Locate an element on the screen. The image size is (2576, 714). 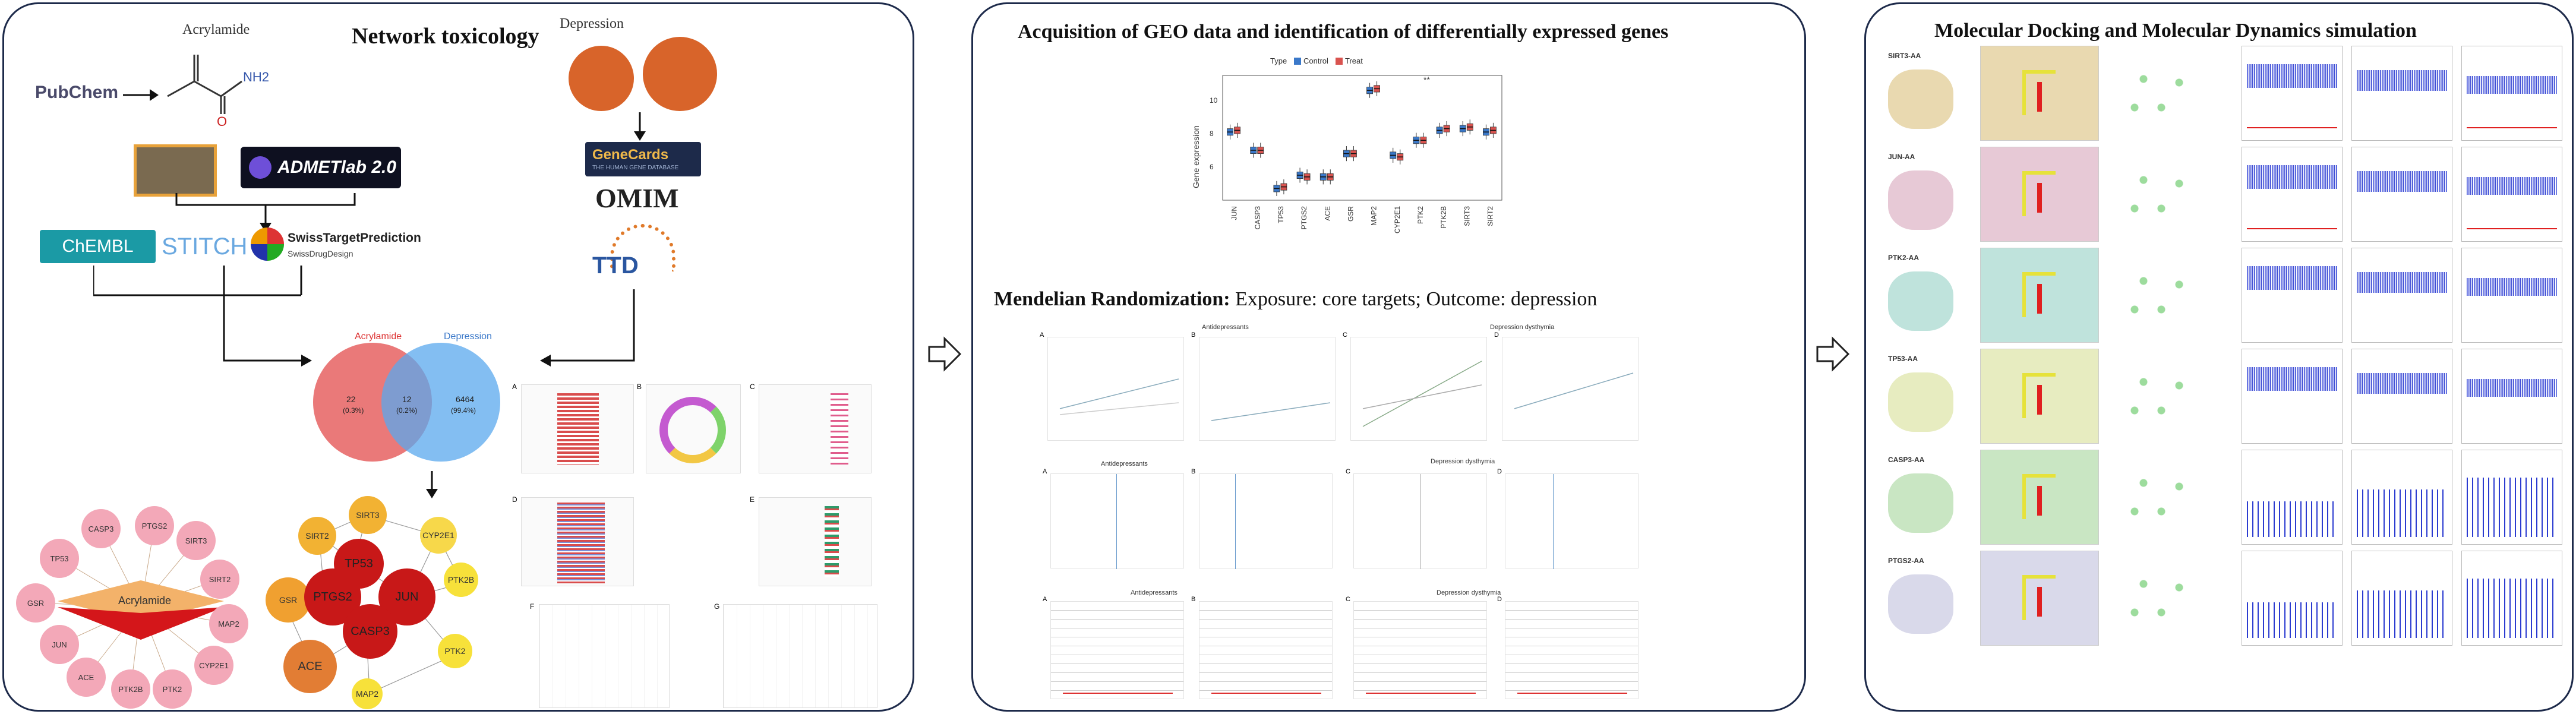
ttd-logo: TTD is located at coordinates (633, 254).